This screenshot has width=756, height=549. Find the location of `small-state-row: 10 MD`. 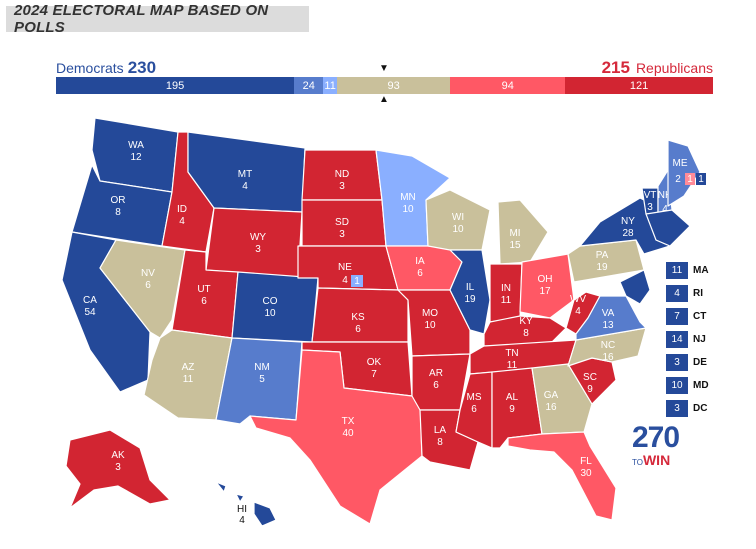

small-state-row: 10 MD is located at coordinates (687, 385).